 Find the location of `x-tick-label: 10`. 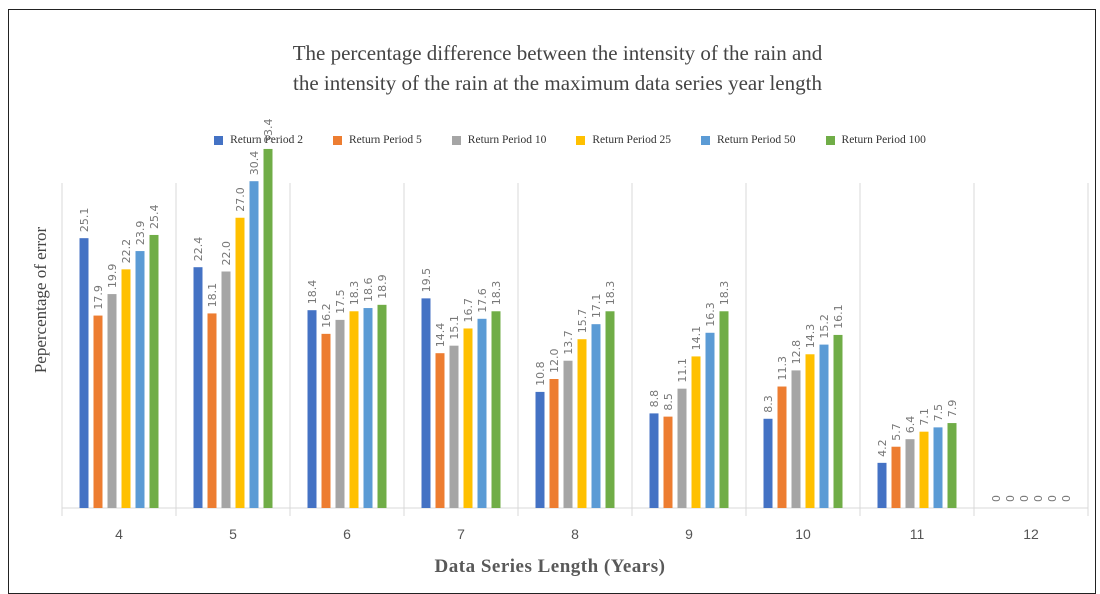

x-tick-label: 10 is located at coordinates (803, 534).